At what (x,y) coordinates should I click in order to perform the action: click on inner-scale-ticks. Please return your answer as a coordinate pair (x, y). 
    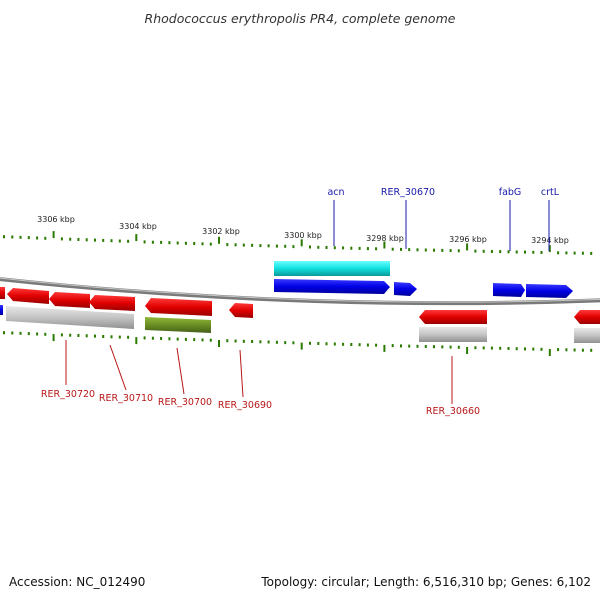
    Looking at the image, I should click on (298, 343).